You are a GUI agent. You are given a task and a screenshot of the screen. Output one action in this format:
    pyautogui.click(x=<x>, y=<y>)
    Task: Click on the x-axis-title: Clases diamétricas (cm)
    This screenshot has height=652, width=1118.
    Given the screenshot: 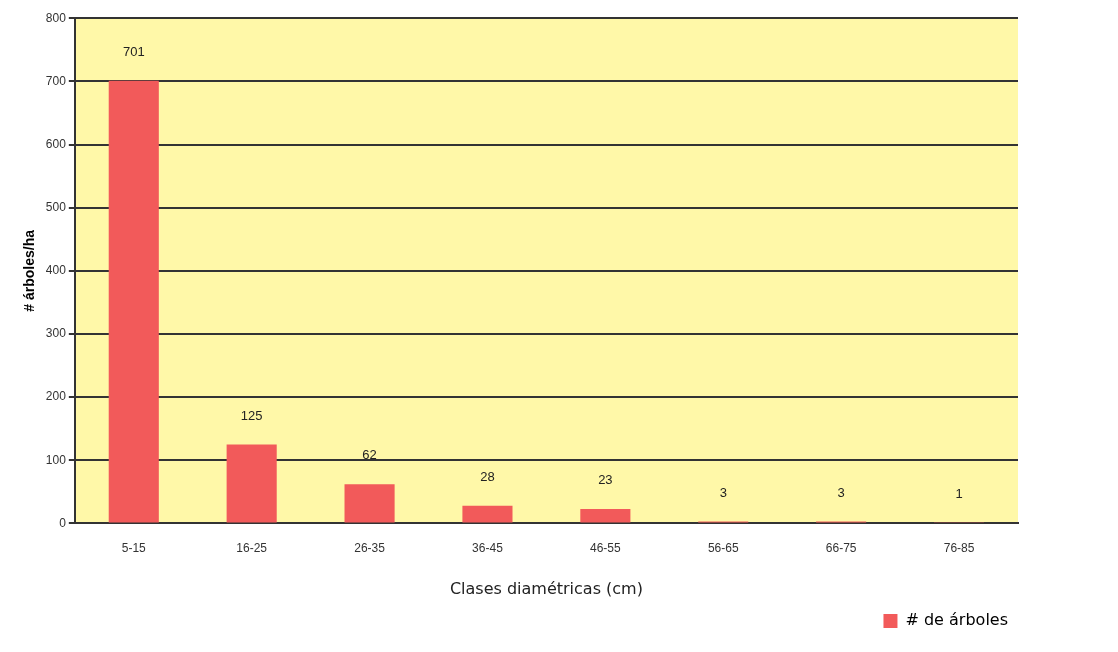 What is the action you would take?
    pyautogui.click(x=546, y=588)
    